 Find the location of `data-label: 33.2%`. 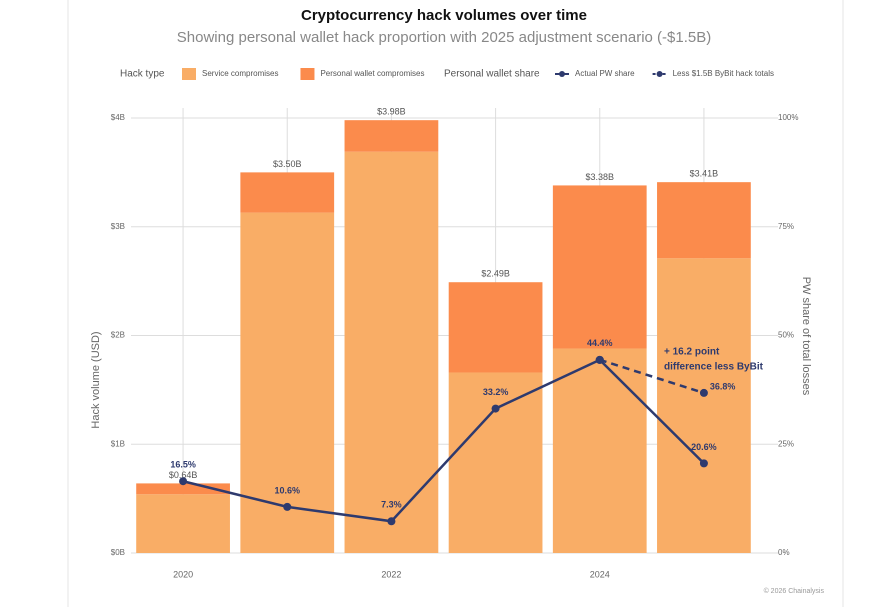

data-label: 33.2% is located at coordinates (496, 392).